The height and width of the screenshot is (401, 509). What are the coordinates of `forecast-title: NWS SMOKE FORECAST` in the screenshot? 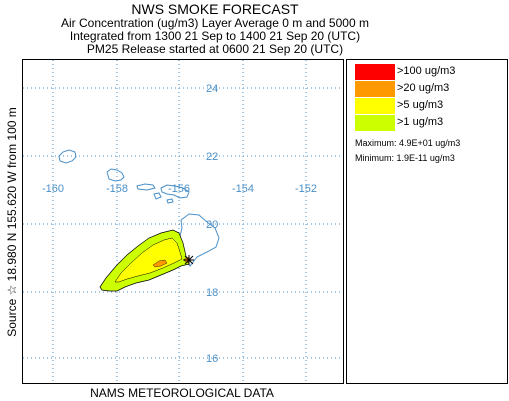 It's located at (215, 9).